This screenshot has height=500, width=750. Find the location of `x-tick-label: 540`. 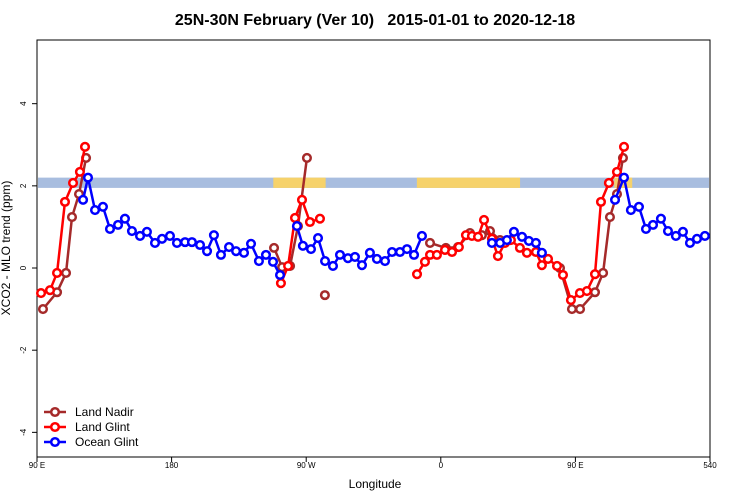

x-tick-label: 540 is located at coordinates (710, 465).